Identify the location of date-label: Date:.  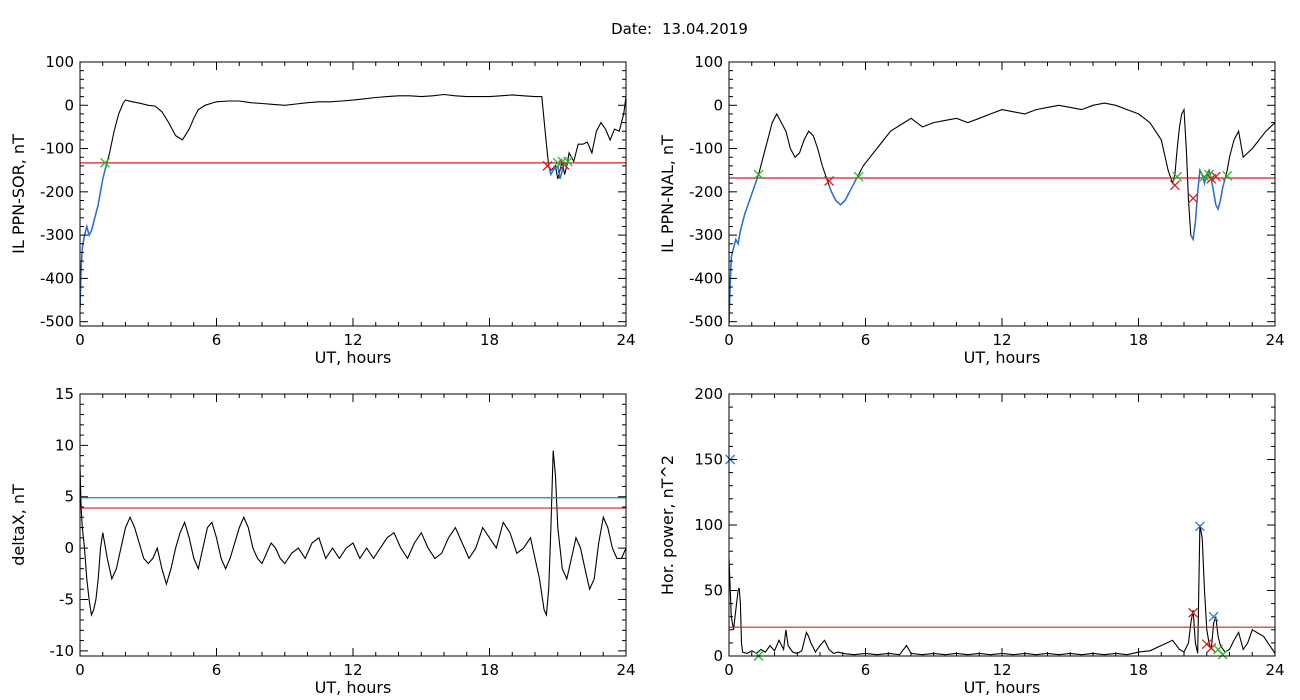
(631, 29).